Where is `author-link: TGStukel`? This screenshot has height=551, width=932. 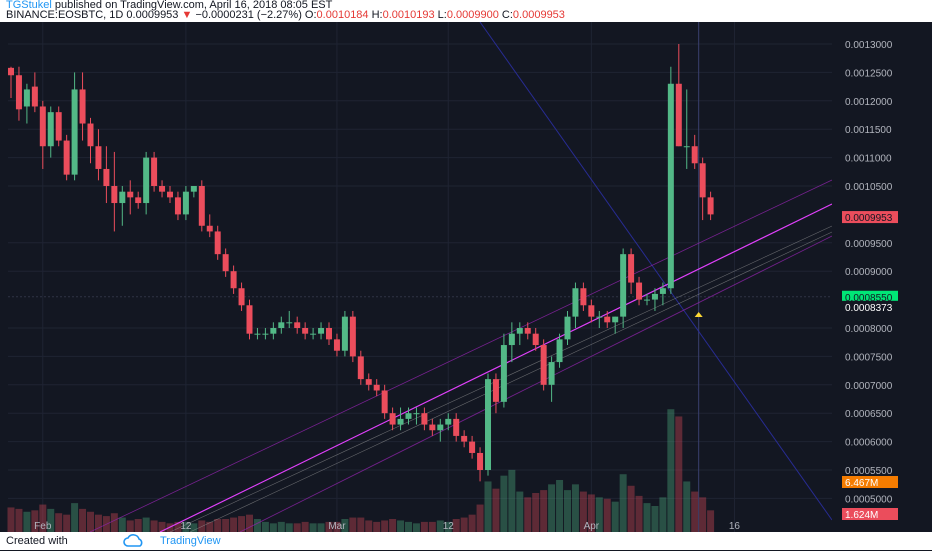
author-link: TGStukel is located at coordinates (29, 5).